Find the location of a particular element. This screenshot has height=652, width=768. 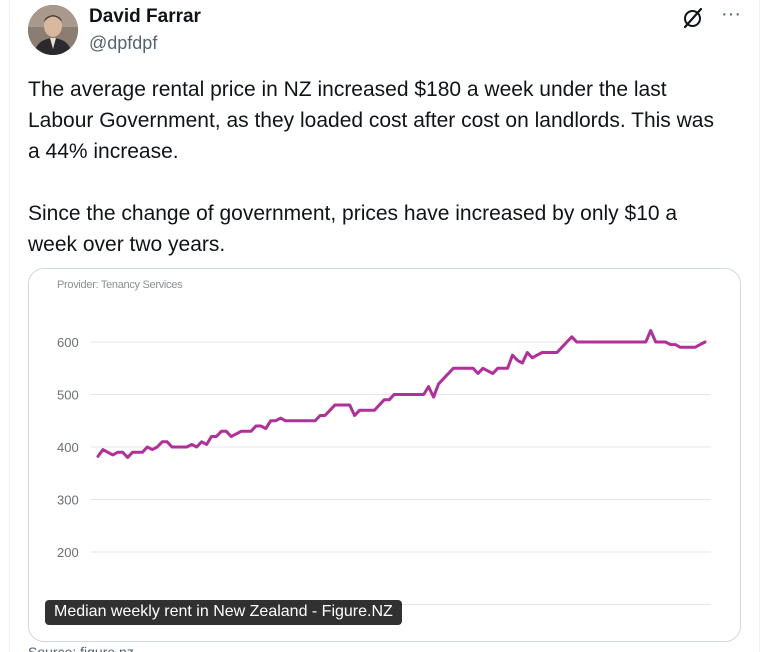

timeline-border-left is located at coordinates (9, 326).